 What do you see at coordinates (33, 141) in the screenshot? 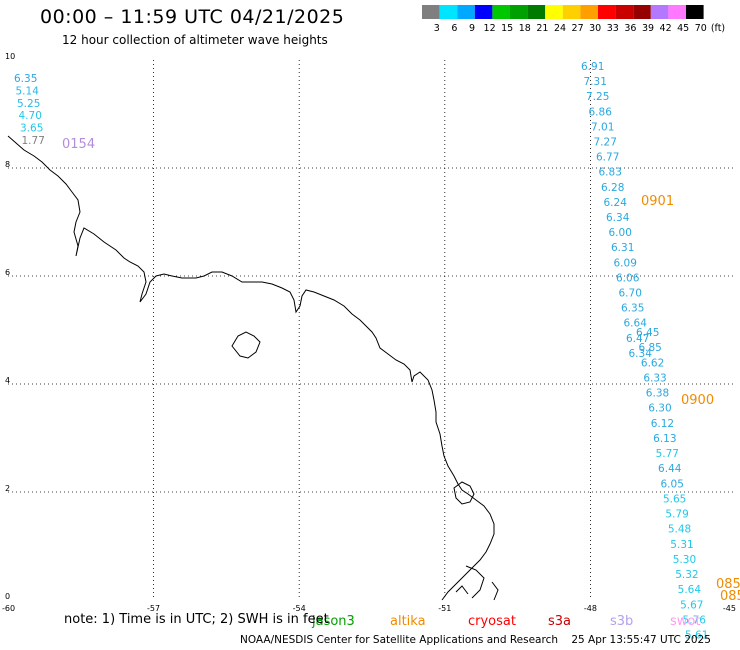
I see `wave-height-label: 1.77` at bounding box center [33, 141].